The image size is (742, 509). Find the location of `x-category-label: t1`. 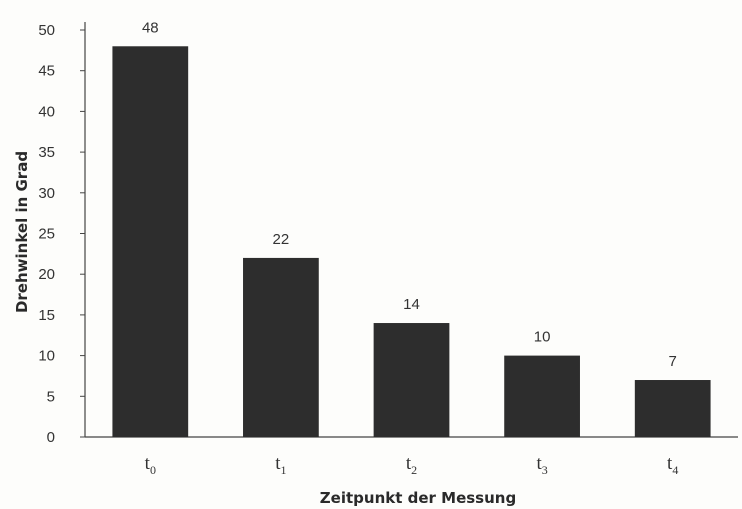

x-category-label: t1 is located at coordinates (280, 465).